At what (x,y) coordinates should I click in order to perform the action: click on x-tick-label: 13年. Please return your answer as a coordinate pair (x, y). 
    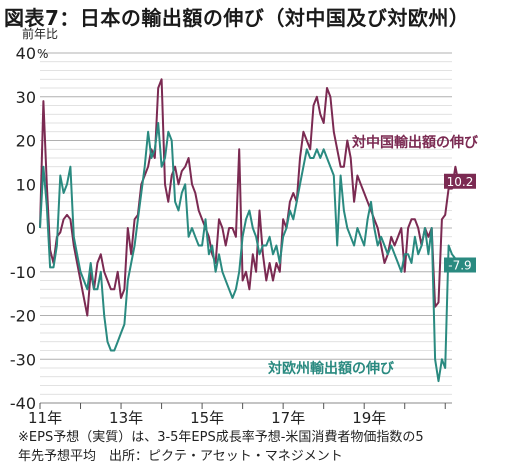
    Looking at the image, I should click on (126, 418).